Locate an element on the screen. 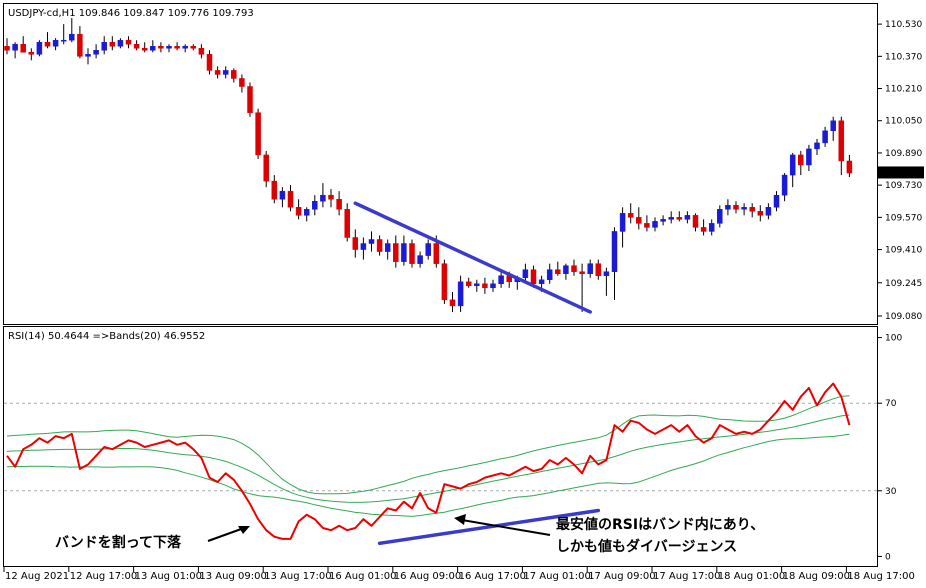 The height and width of the screenshot is (588, 926). rsi-info-text: RSI(14) 50.4644 =>Bands(20) 46.9552 is located at coordinates (106, 336).